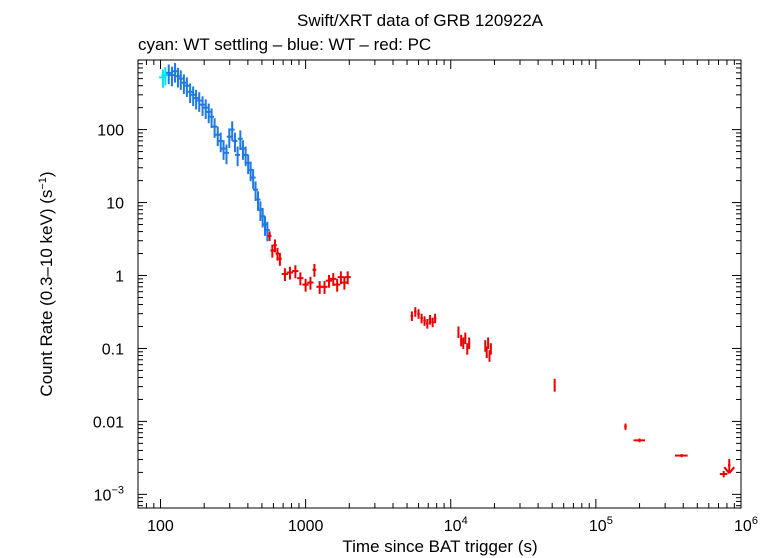 The height and width of the screenshot is (558, 769). I want to click on y-tick-label: 0.1, so click(113, 349).